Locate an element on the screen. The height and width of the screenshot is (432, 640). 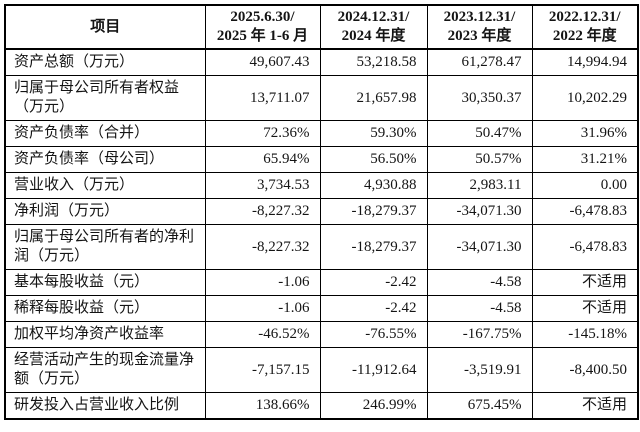
row-label: 经营活动产生的现金流量净额（万元） is located at coordinates (105, 370).